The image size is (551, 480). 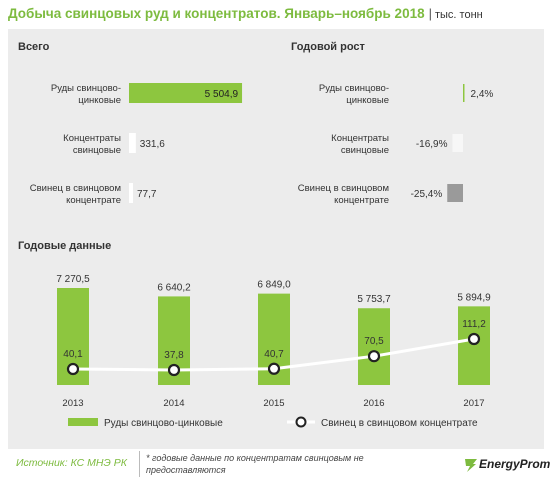 What do you see at coordinates (474, 324) in the screenshot?
I see `concentrate-value-label: 111,2` at bounding box center [474, 324].